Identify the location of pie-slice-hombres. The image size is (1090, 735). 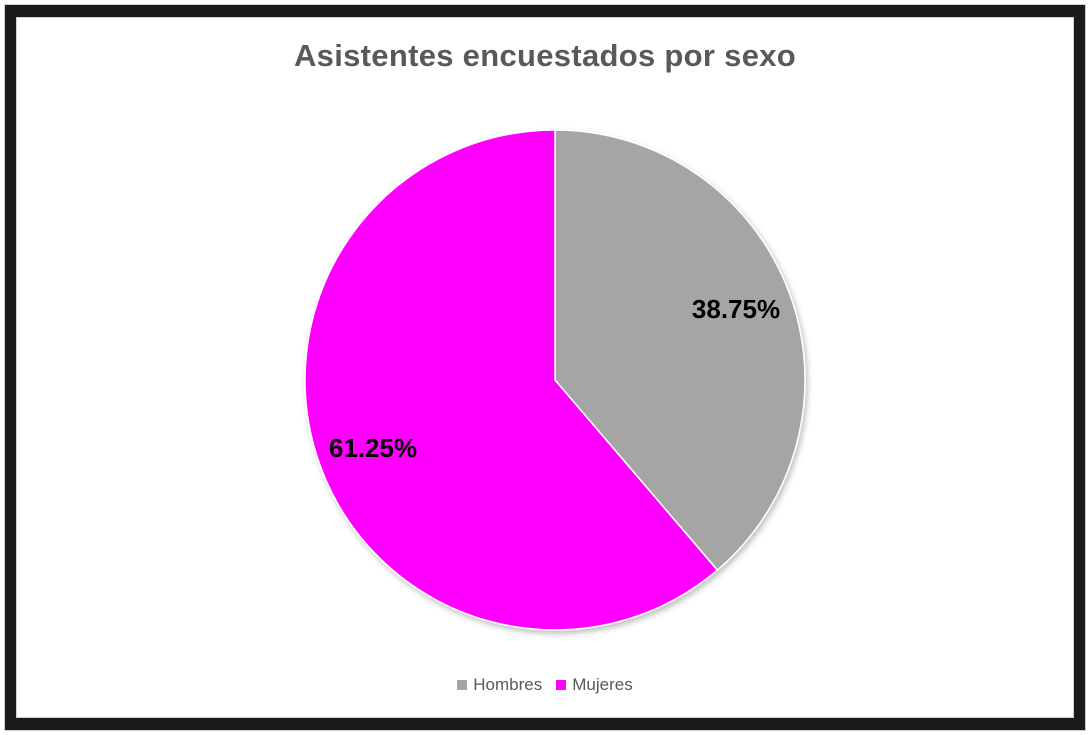
(680, 350).